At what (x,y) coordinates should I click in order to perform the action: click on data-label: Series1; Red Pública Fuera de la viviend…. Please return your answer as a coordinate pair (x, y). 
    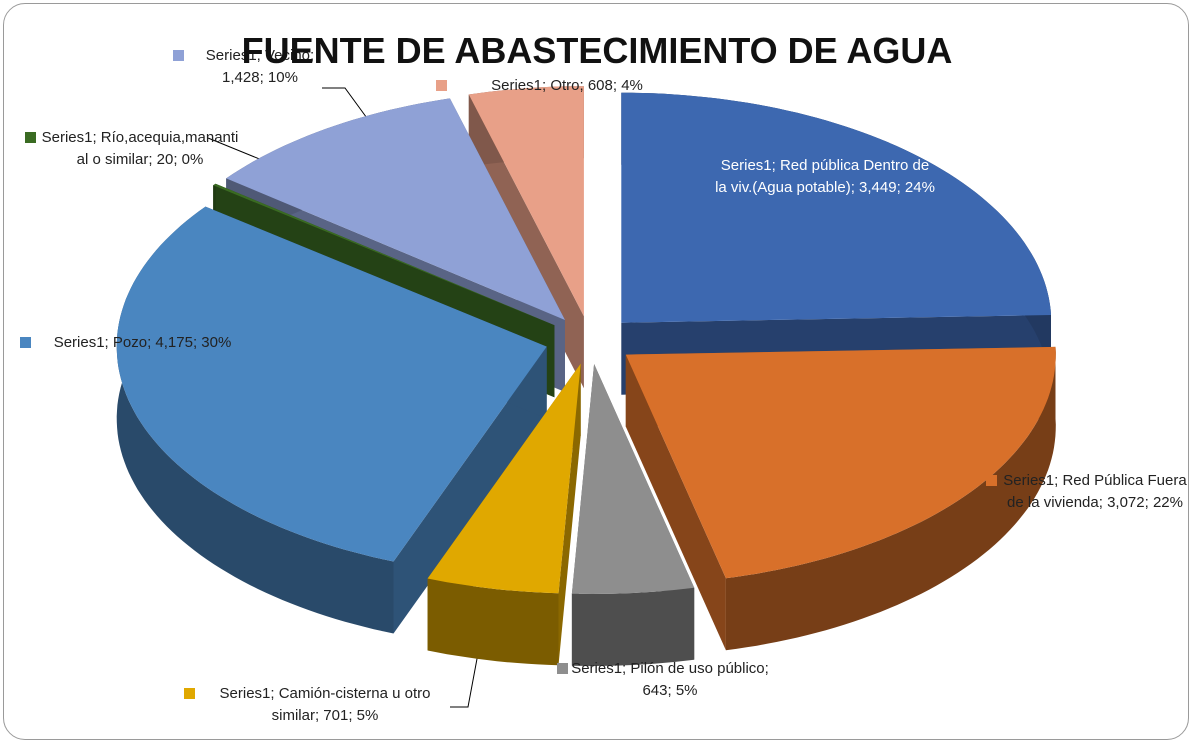
    Looking at the image, I should click on (1095, 491).